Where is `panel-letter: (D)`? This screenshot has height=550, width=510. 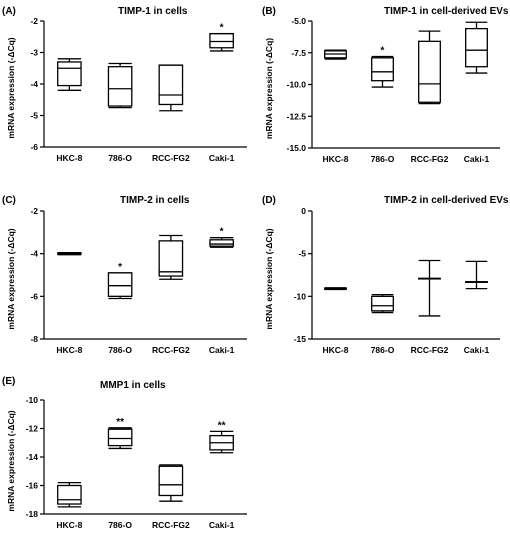 panel-letter: (D) is located at coordinates (269, 200).